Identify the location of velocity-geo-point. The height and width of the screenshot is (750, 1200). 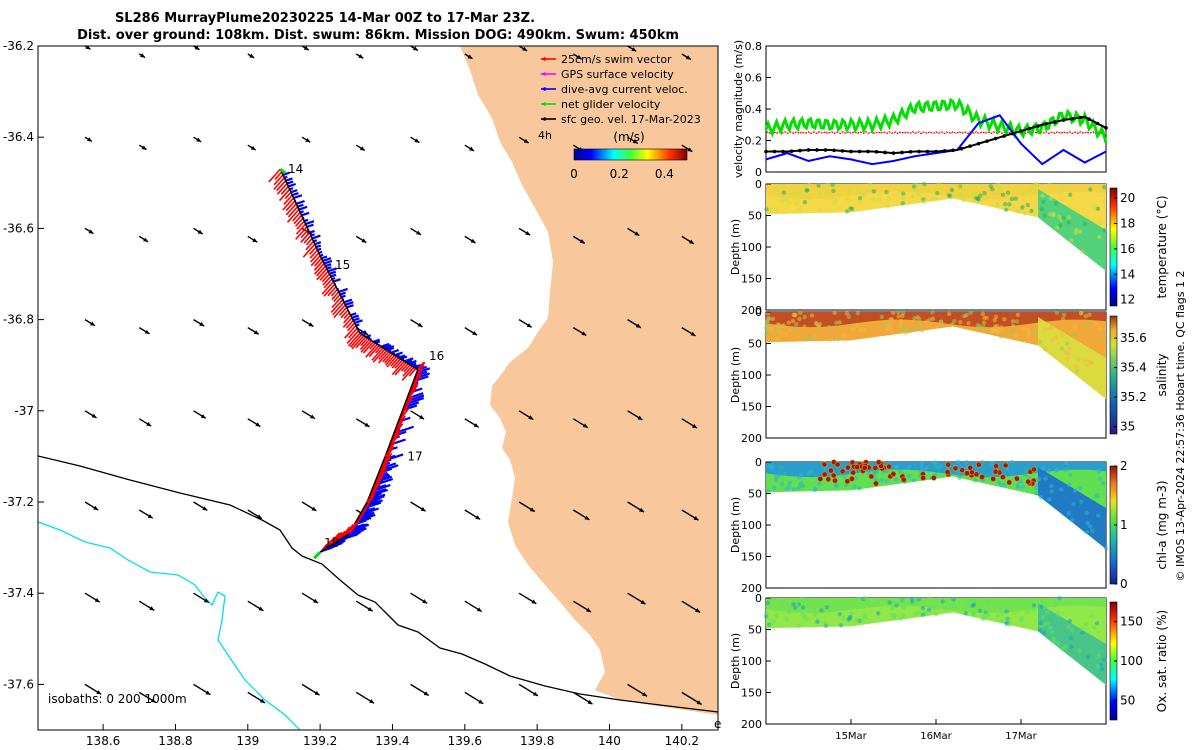
(783, 151).